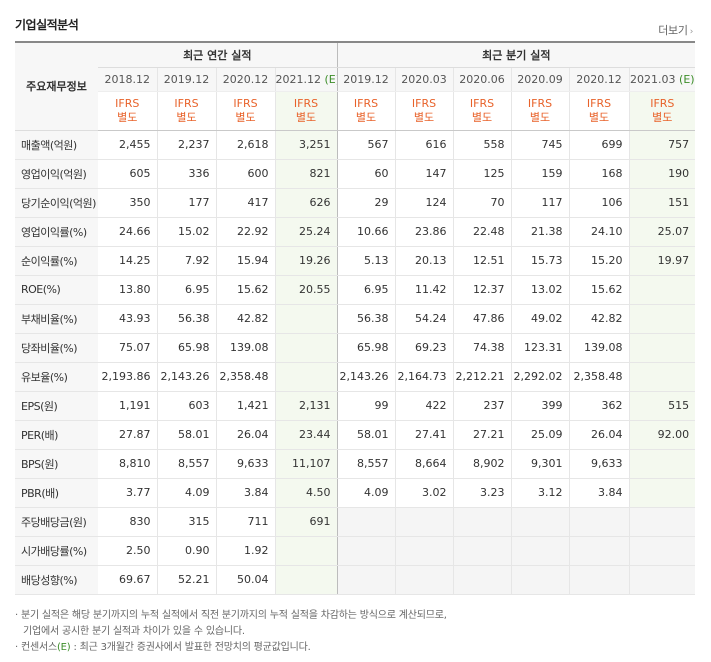 The width and height of the screenshot is (711, 662). I want to click on quarter-value-cell: 15.62, so click(599, 290).